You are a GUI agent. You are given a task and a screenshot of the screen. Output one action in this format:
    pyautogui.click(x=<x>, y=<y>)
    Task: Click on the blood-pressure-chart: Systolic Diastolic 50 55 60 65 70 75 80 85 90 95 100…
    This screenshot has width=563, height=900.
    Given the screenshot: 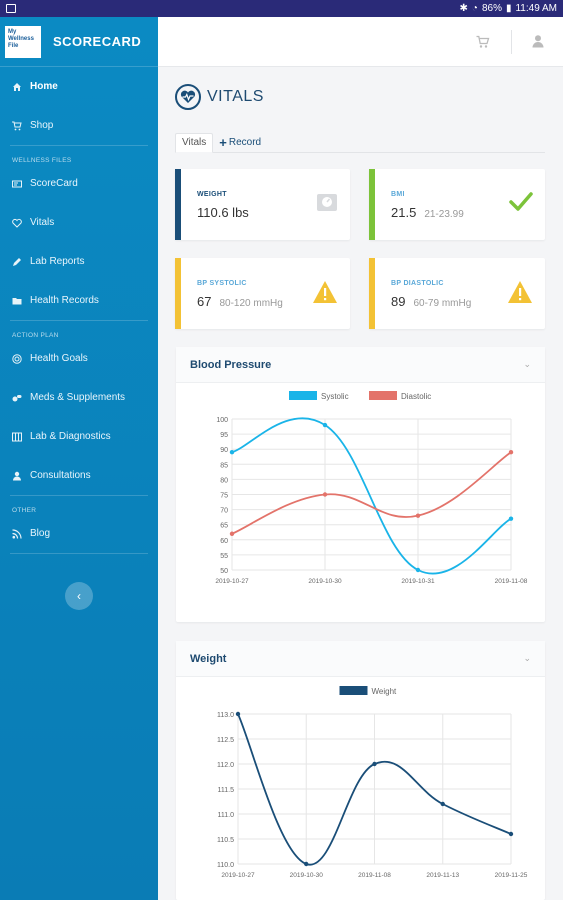 What is the action you would take?
    pyautogui.click(x=371, y=488)
    